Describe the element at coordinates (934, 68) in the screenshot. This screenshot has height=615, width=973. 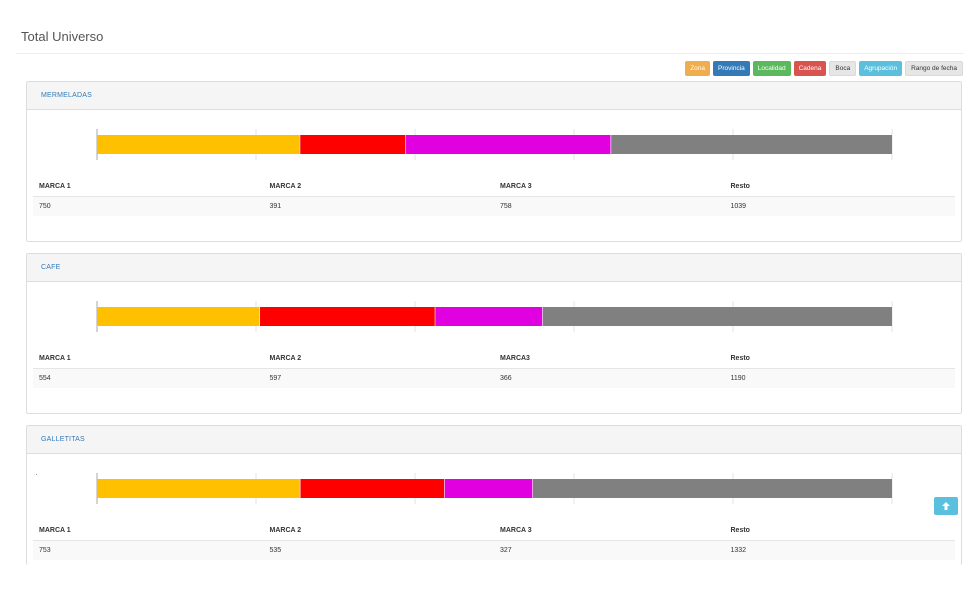
I see `filter-rango-fecha-button: Rango de fecha` at that location.